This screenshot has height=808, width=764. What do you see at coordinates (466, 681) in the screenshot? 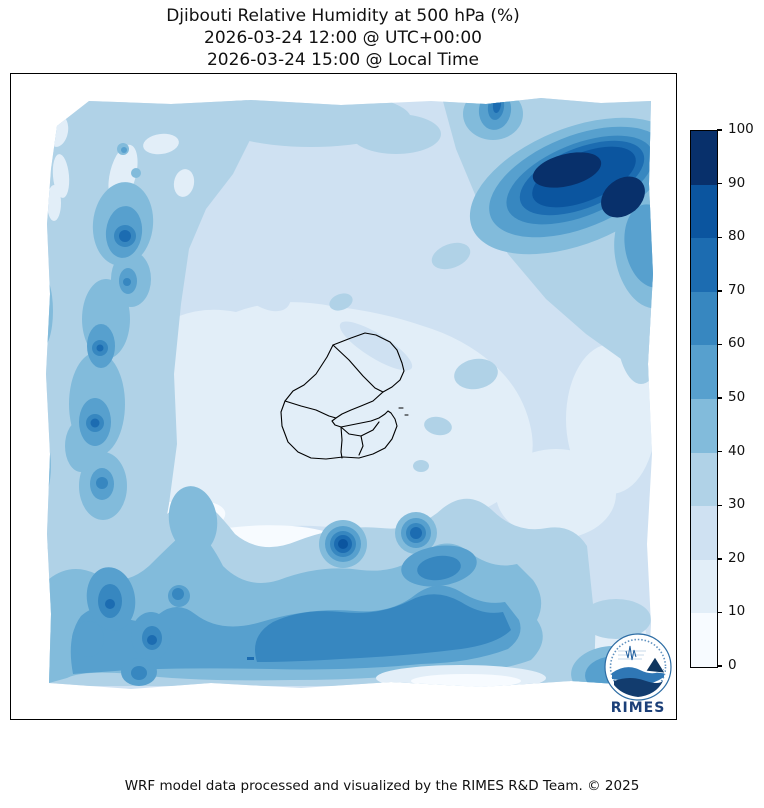
I see `contour-bottom-white-strip` at bounding box center [466, 681].